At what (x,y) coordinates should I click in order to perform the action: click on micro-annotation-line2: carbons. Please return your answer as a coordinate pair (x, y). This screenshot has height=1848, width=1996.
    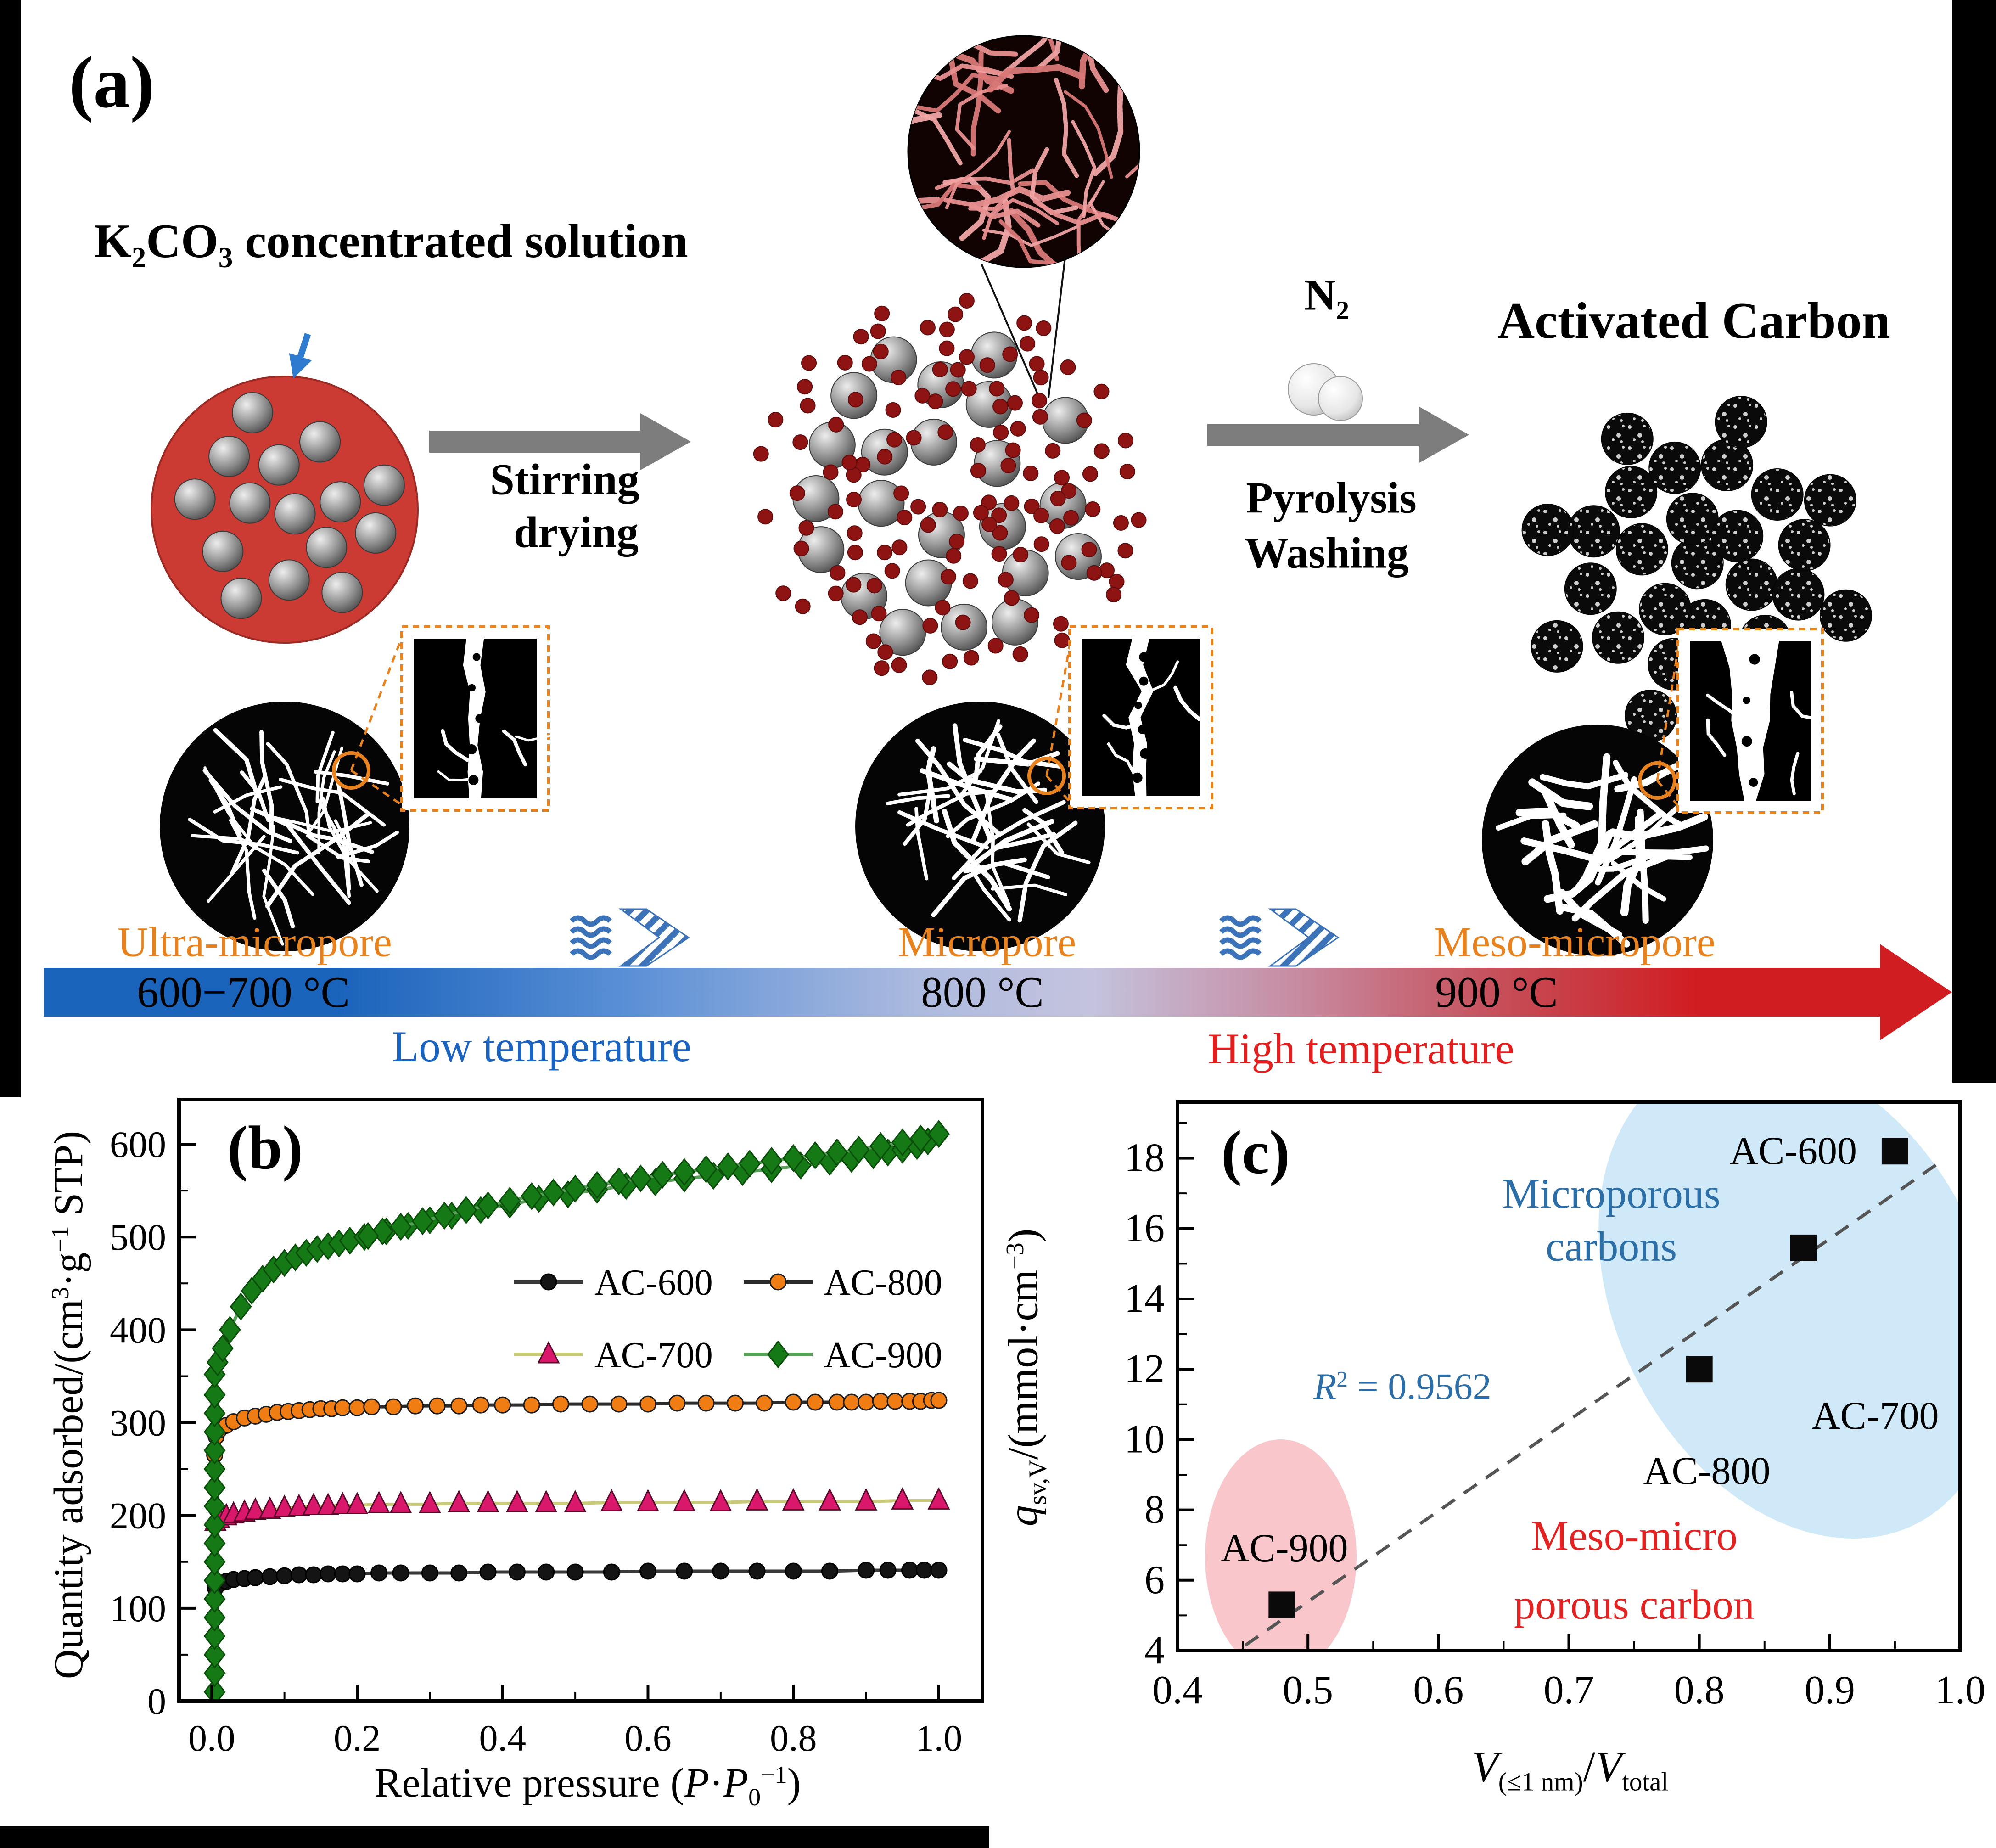
    Looking at the image, I should click on (1611, 1246).